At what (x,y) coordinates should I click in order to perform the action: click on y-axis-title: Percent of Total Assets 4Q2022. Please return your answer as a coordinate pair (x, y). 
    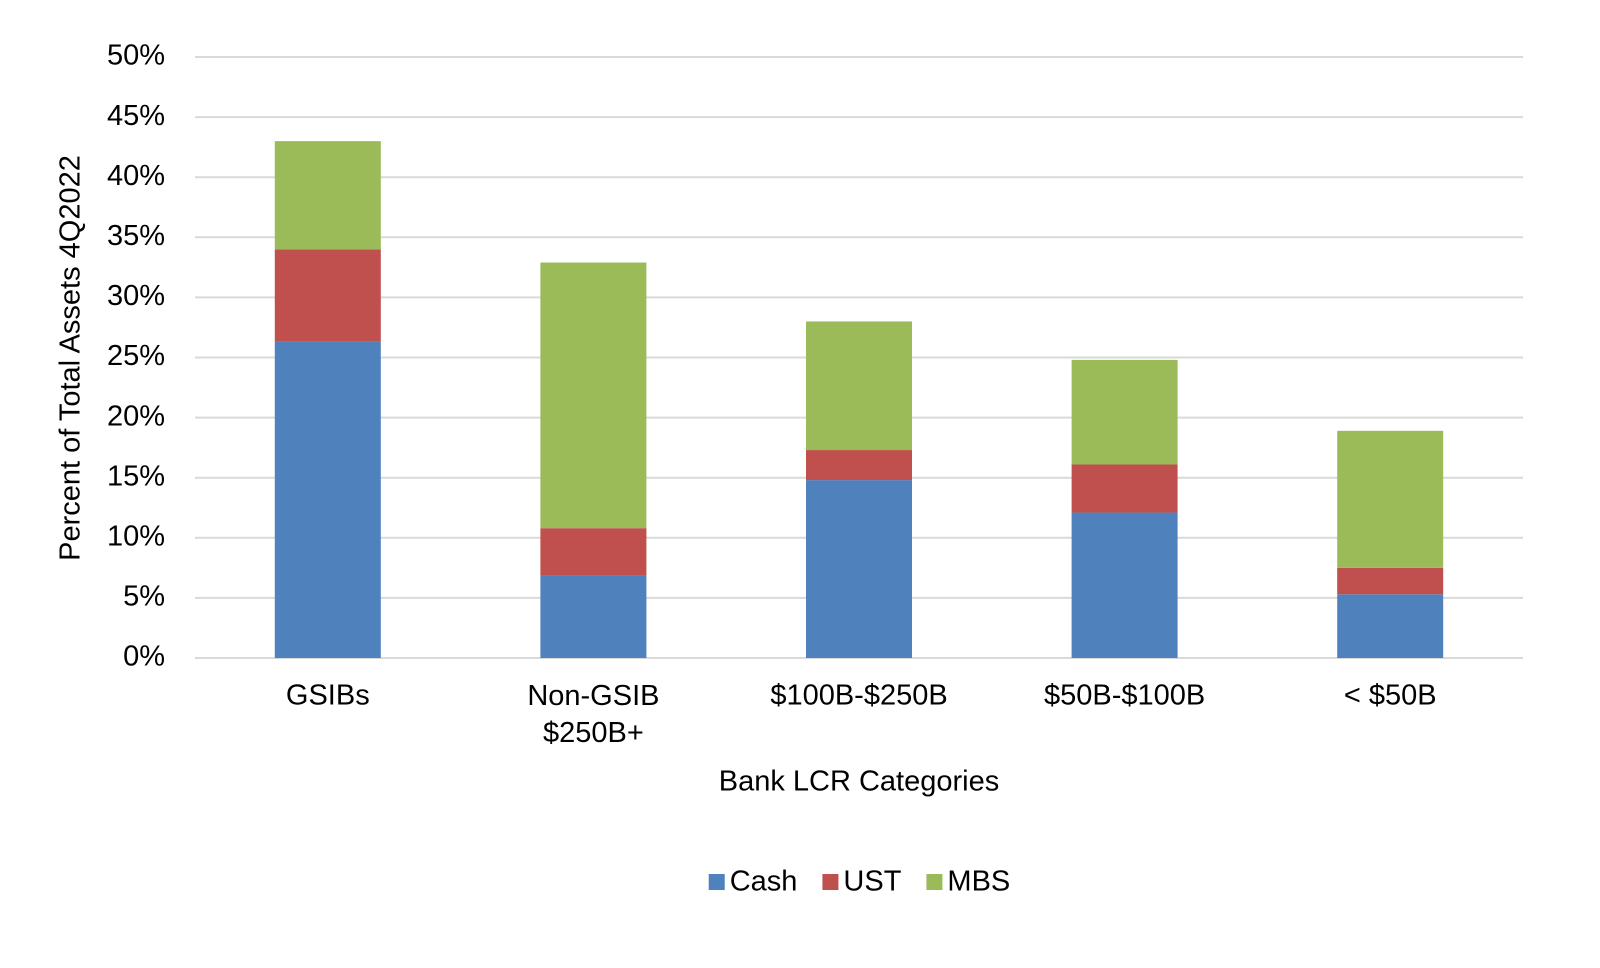
    Looking at the image, I should click on (71, 358).